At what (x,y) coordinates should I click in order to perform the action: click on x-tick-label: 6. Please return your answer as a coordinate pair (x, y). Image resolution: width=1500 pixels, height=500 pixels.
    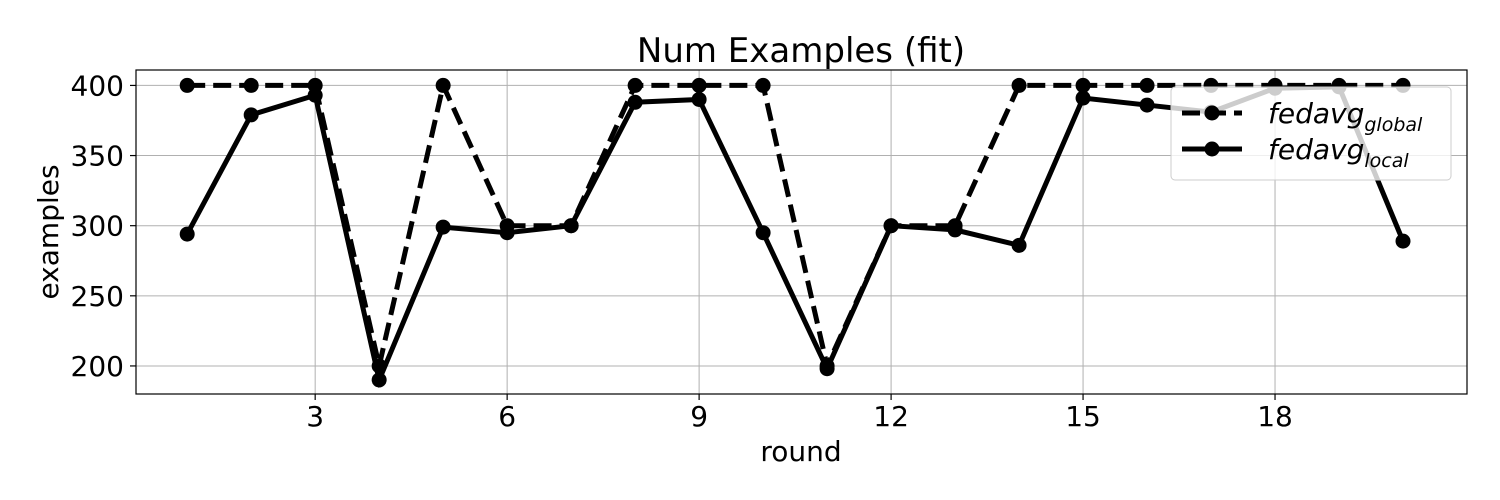
    Looking at the image, I should click on (507, 416).